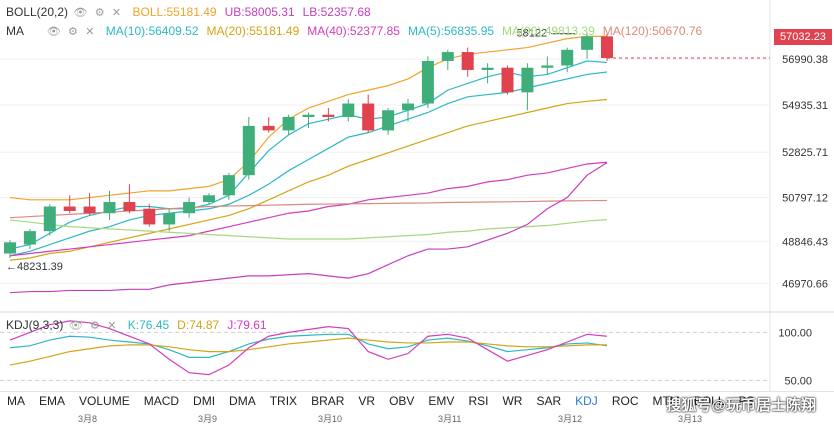  I want to click on tab-volume: VOLUME, so click(104, 401).